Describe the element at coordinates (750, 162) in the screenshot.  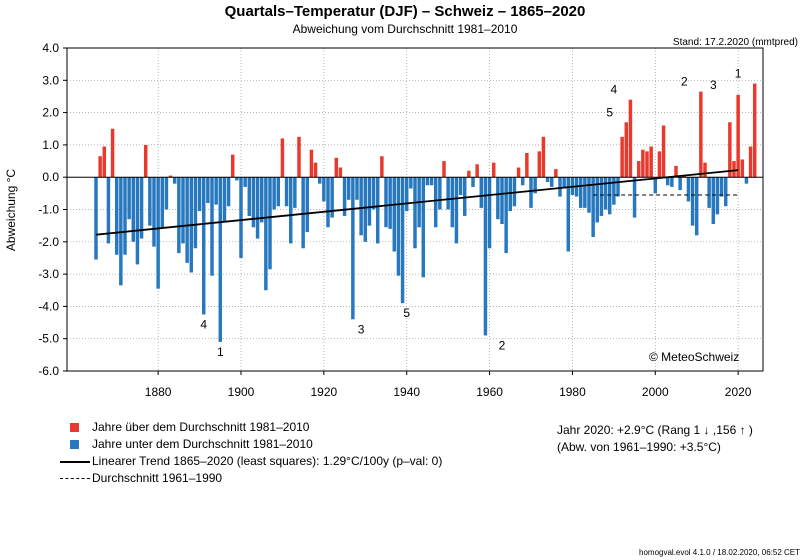
I see `bar-2023` at that location.